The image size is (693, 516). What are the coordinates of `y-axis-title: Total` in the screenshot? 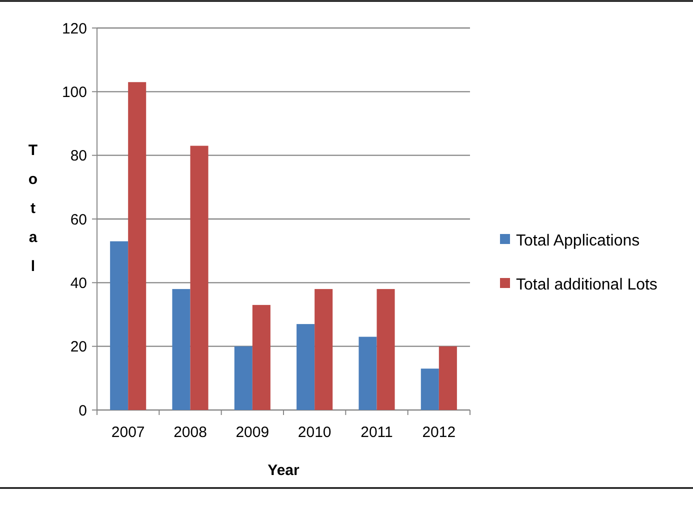 It's located at (33, 208).